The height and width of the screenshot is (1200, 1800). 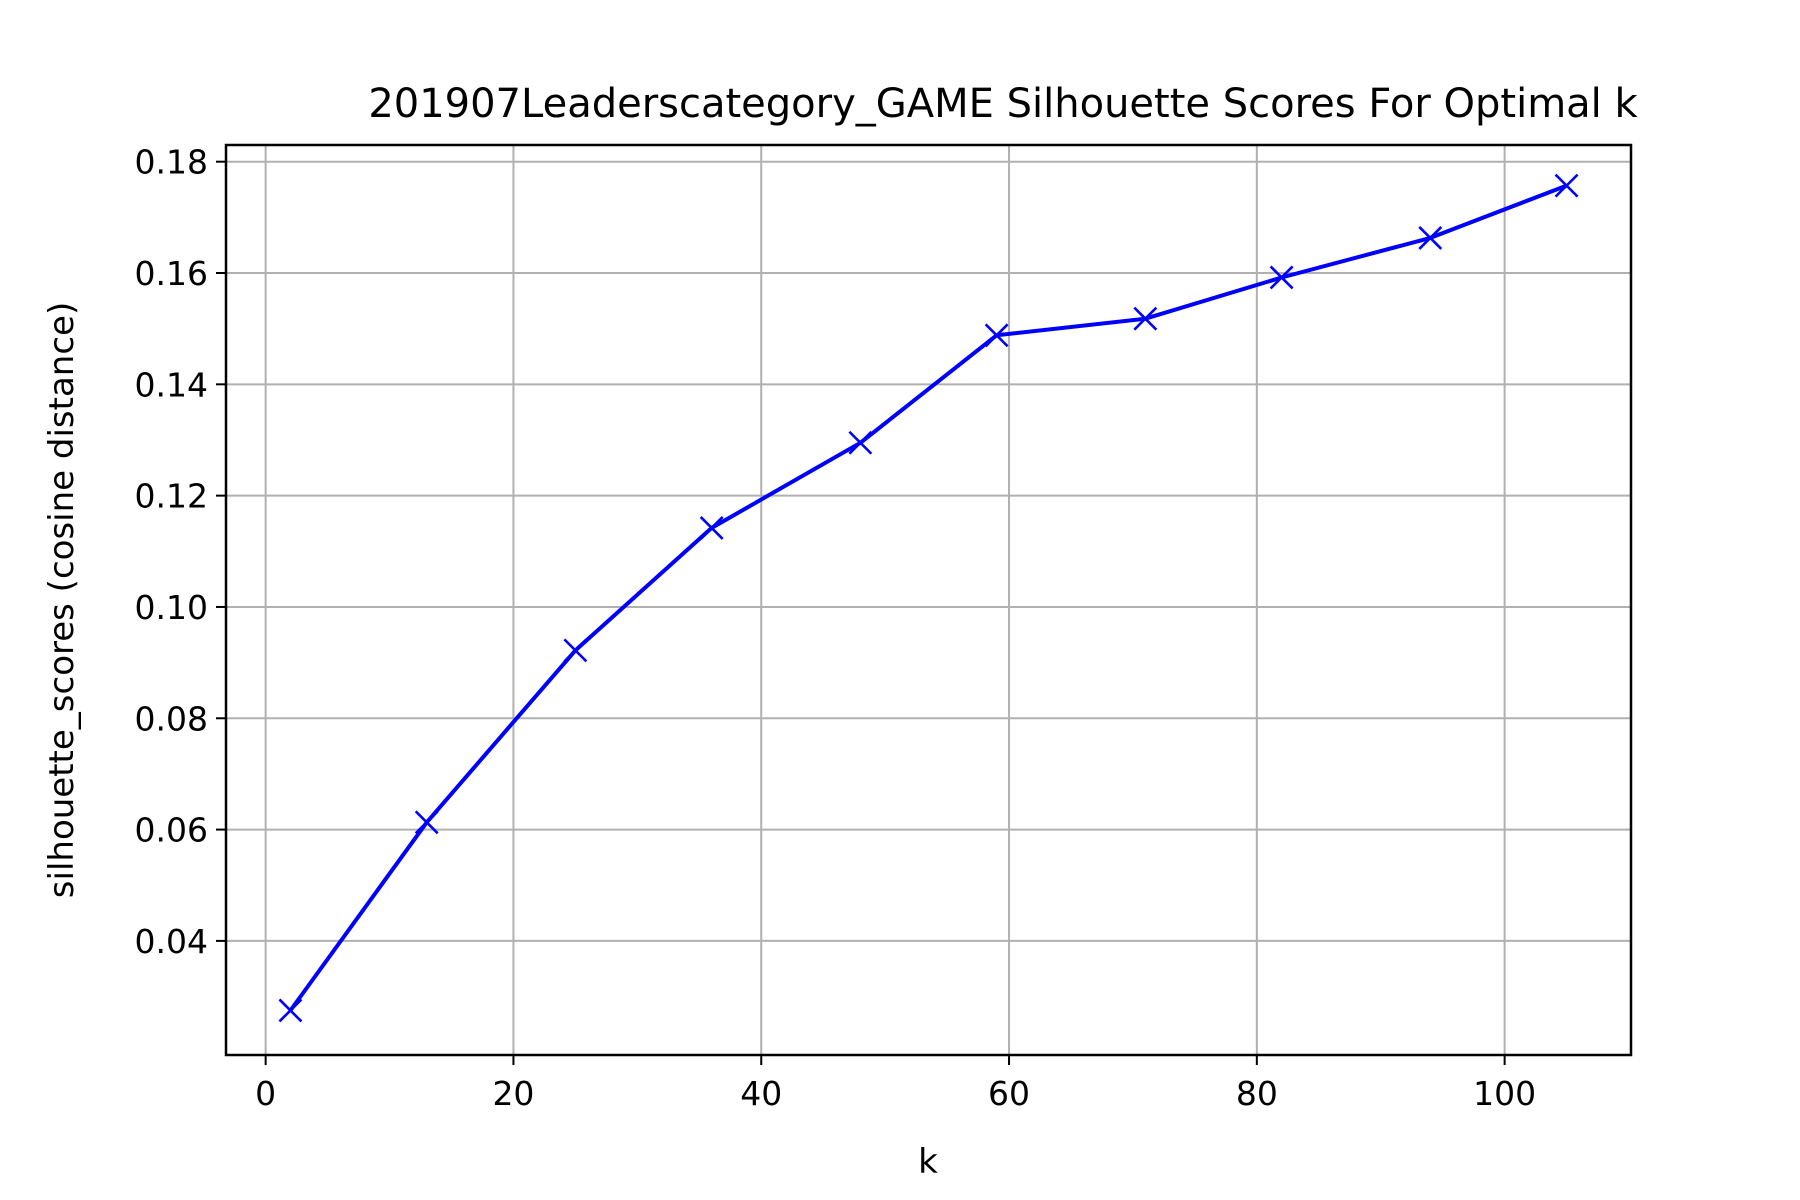 What do you see at coordinates (171, 384) in the screenshot?
I see `y-tick-label: 0.14` at bounding box center [171, 384].